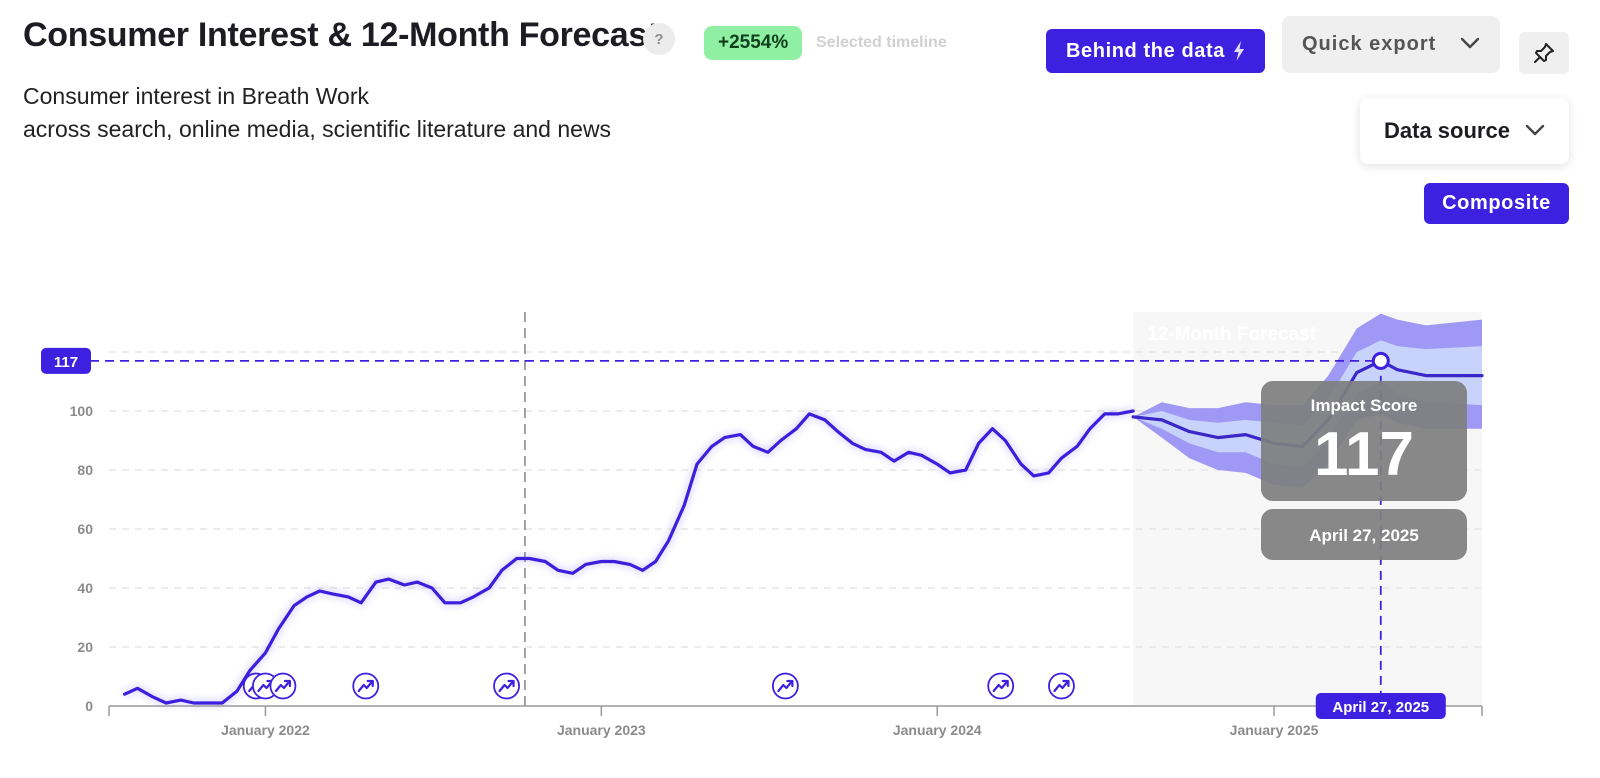 The height and width of the screenshot is (778, 1600). What do you see at coordinates (341, 35) in the screenshot?
I see `page-title: Consumer Interest & 12-Month Forecast` at bounding box center [341, 35].